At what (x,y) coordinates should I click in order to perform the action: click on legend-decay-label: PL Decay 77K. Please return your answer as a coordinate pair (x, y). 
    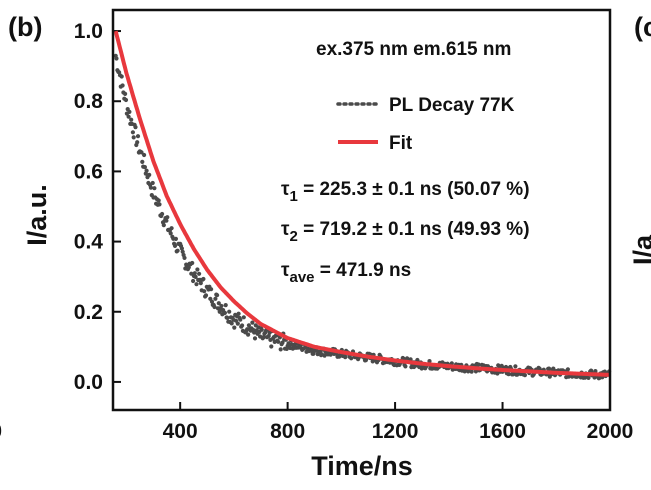
    Looking at the image, I should click on (452, 105).